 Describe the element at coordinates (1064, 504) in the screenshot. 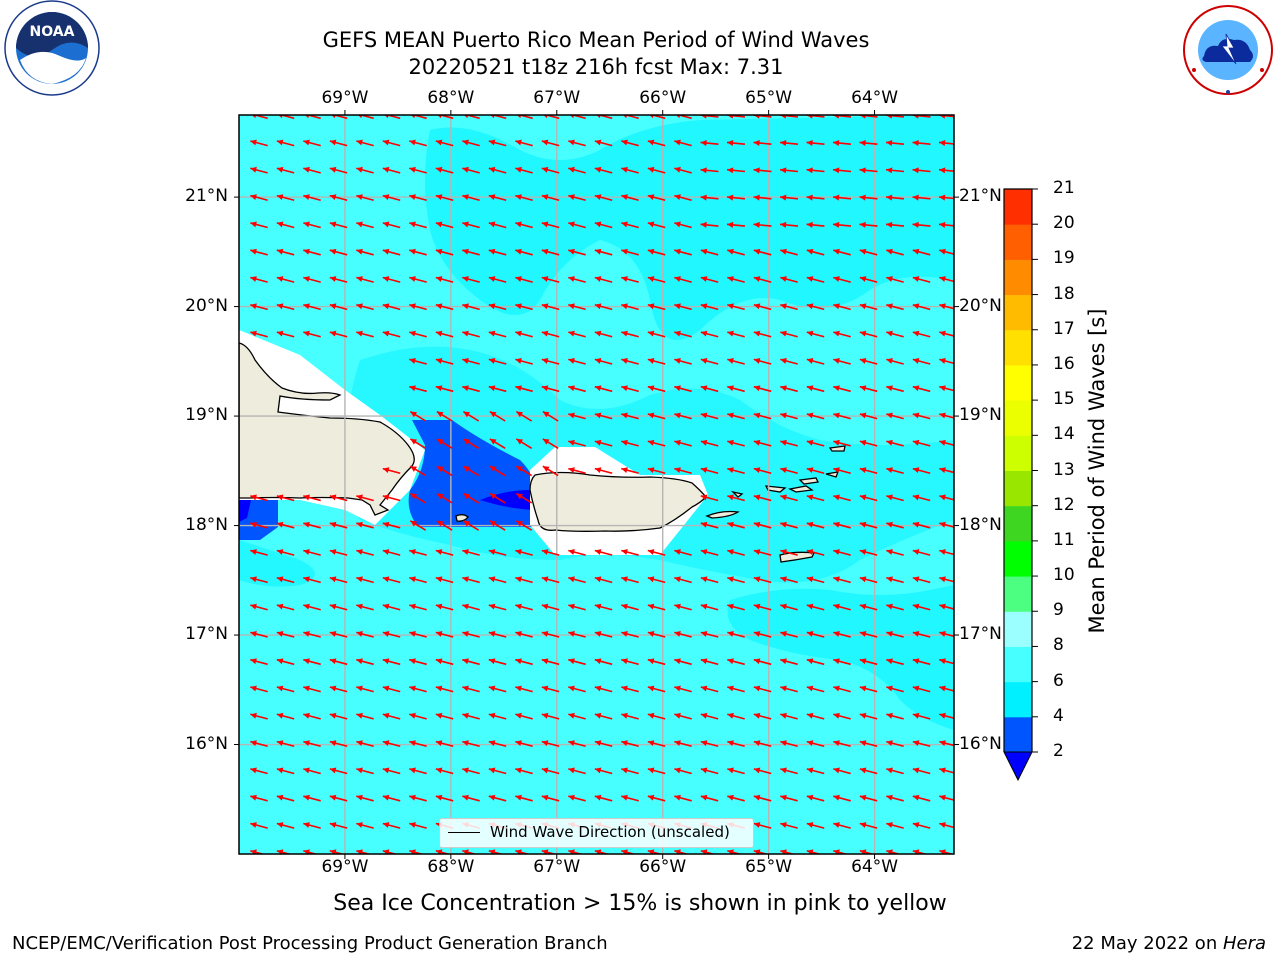

I see `colorbar-tick-label: 12` at that location.